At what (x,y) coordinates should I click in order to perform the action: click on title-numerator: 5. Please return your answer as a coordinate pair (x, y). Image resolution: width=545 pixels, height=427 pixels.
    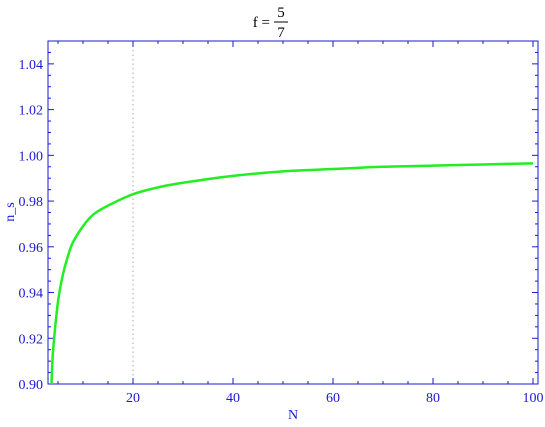
    Looking at the image, I should click on (281, 13).